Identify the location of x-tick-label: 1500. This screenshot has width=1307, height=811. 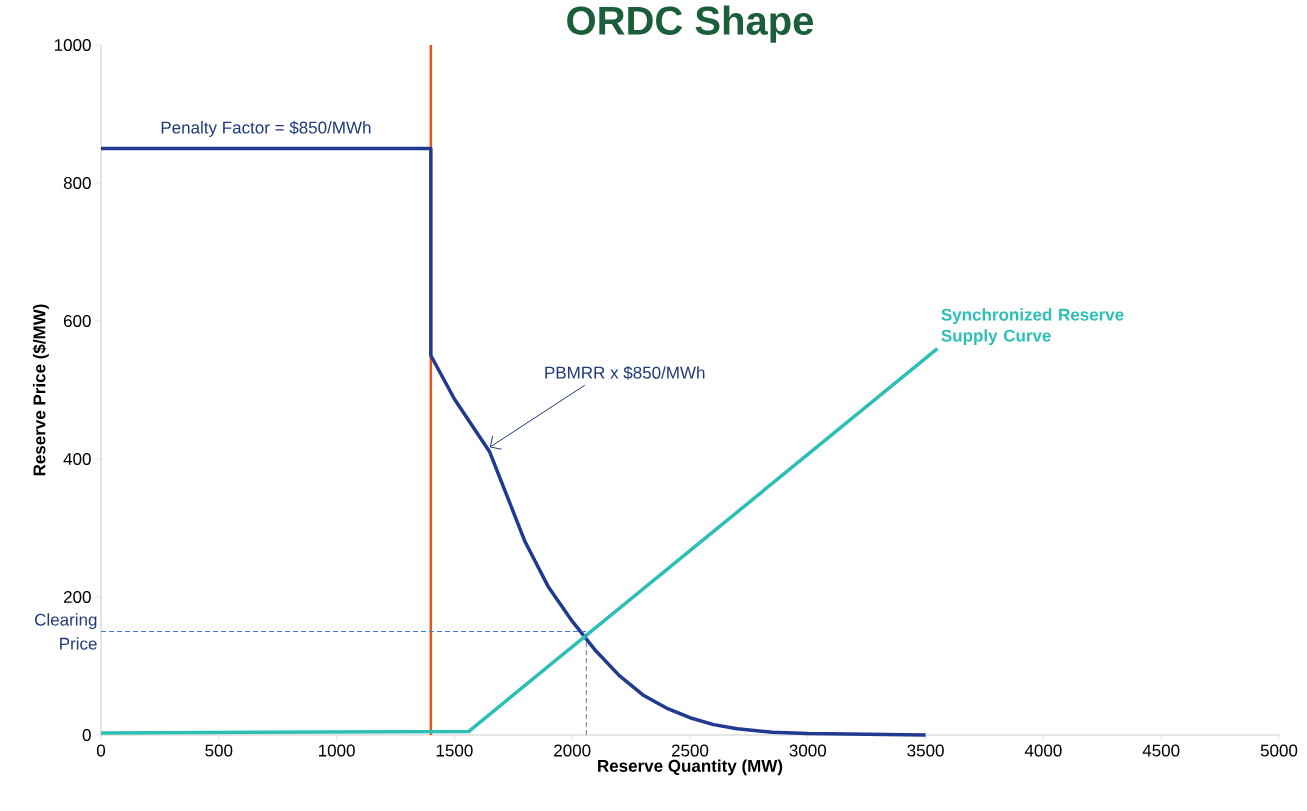
(454, 750).